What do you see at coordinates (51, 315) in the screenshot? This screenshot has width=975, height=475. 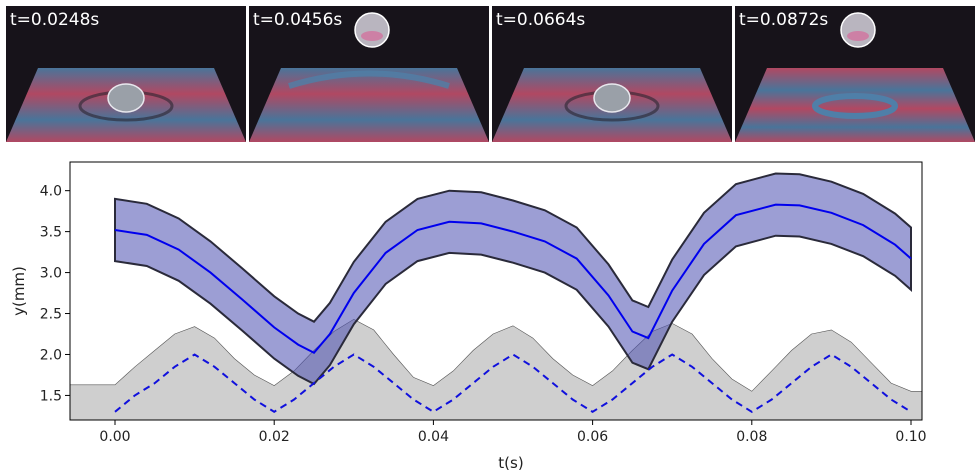 I see `y-tick-label: 2.5` at bounding box center [51, 315].